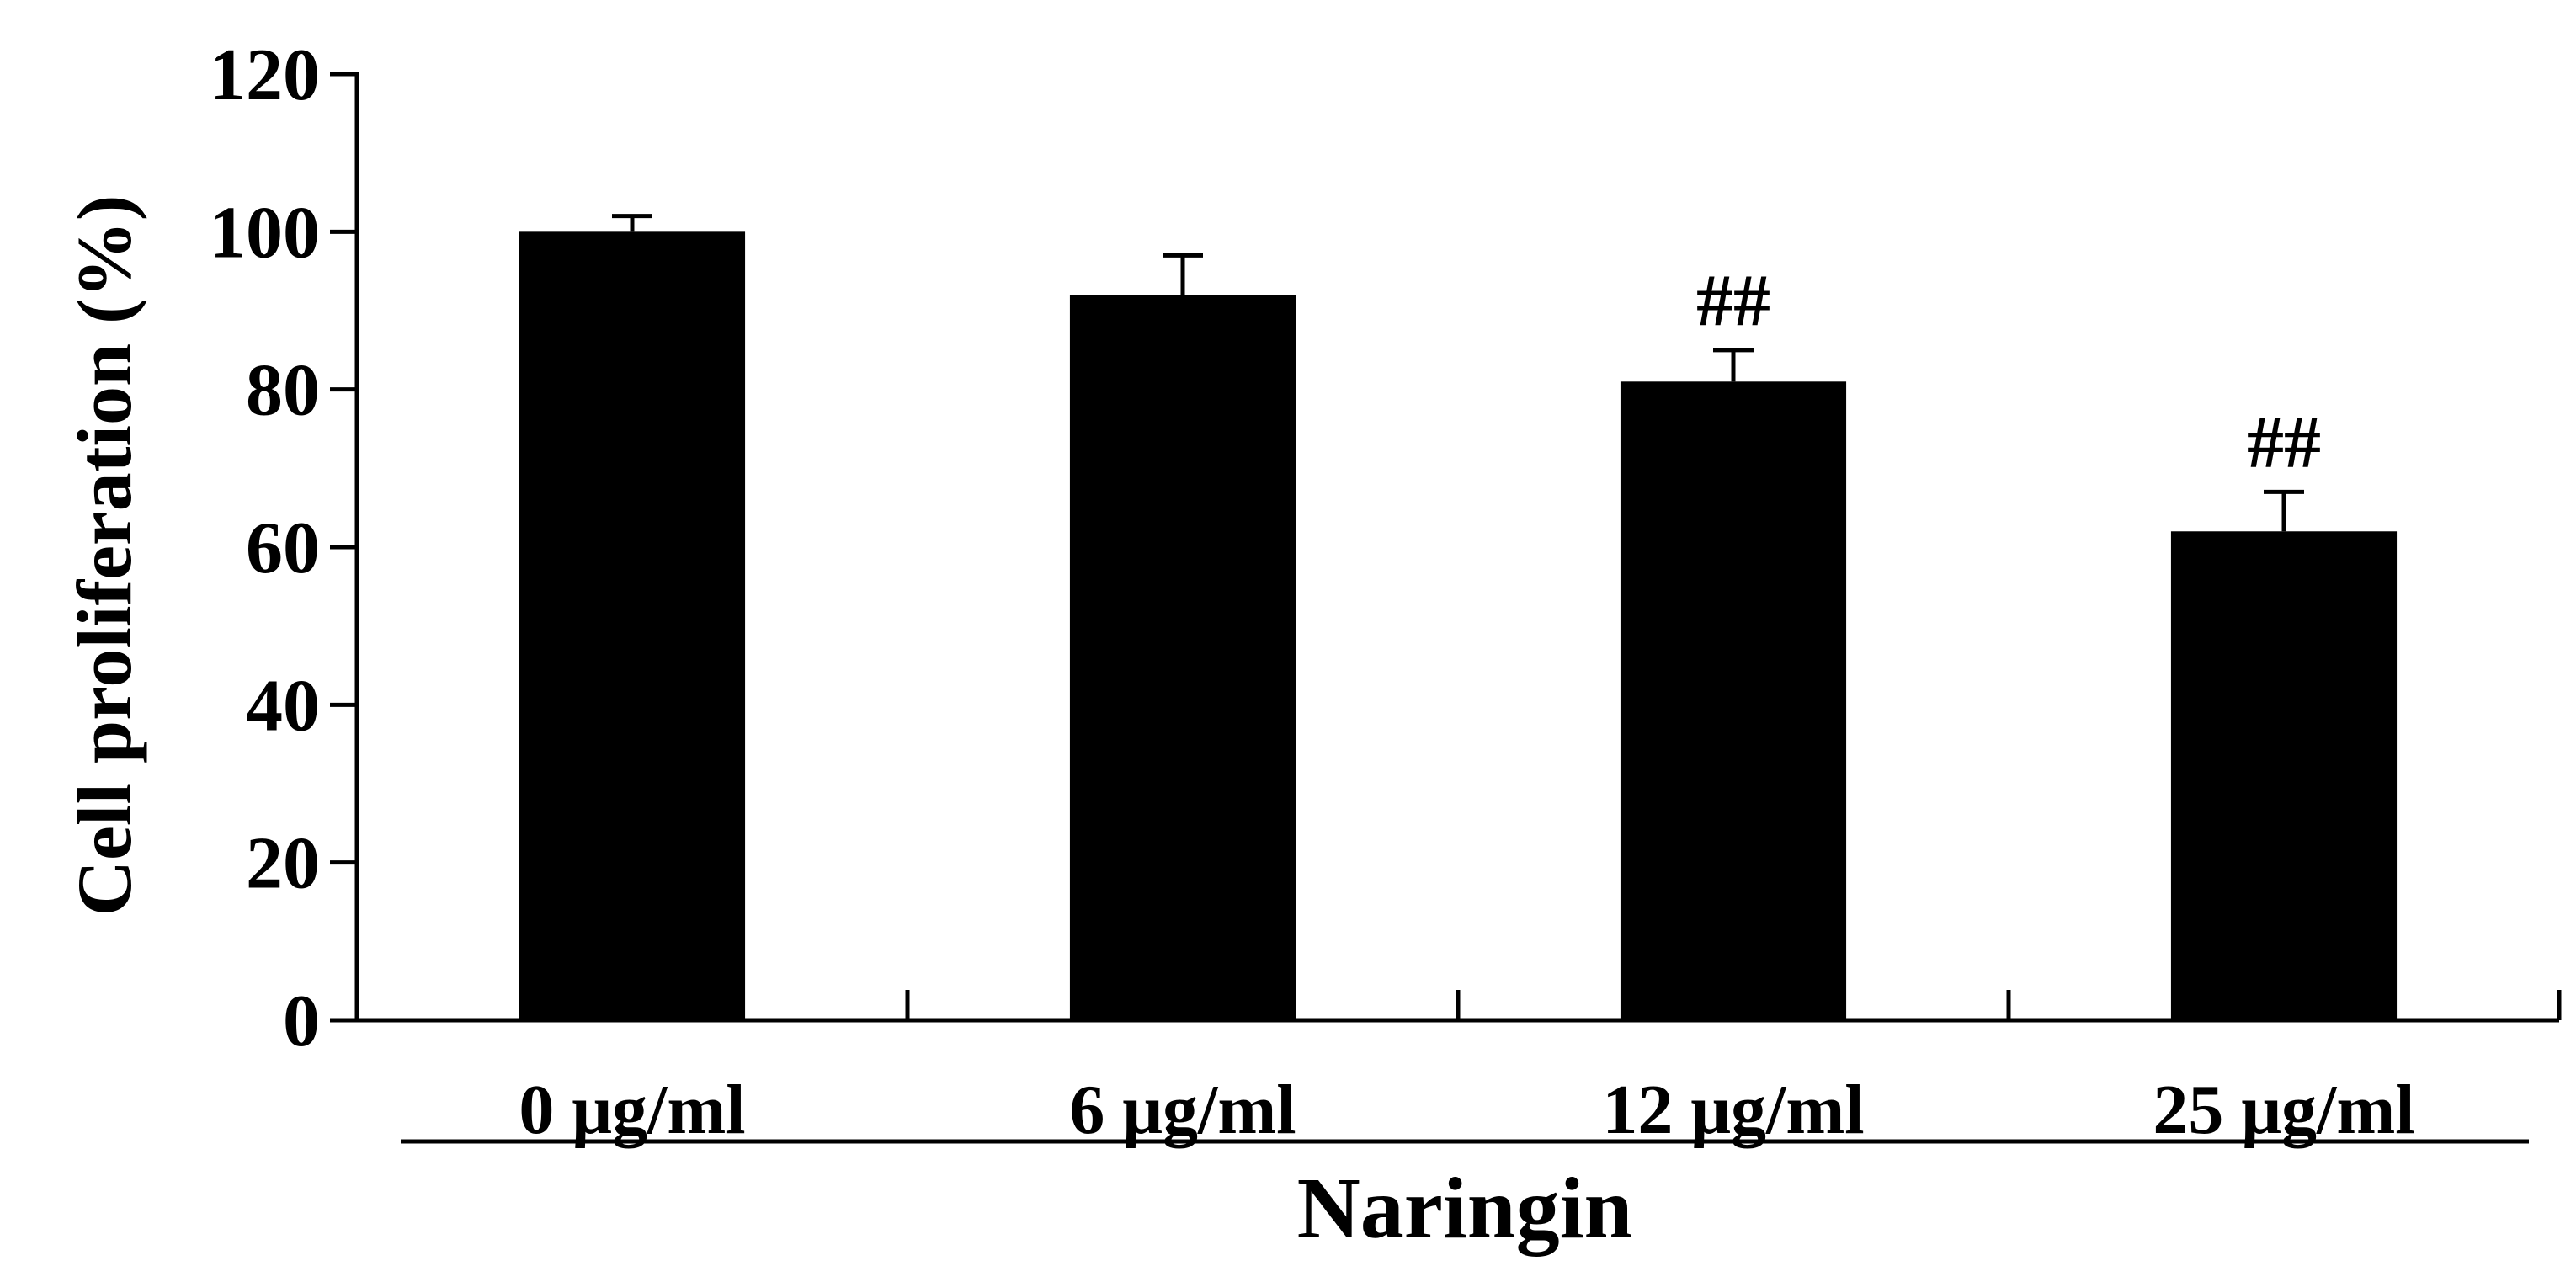 The image size is (2576, 1282). What do you see at coordinates (301, 1022) in the screenshot?
I see `y-tick-label: 0` at bounding box center [301, 1022].